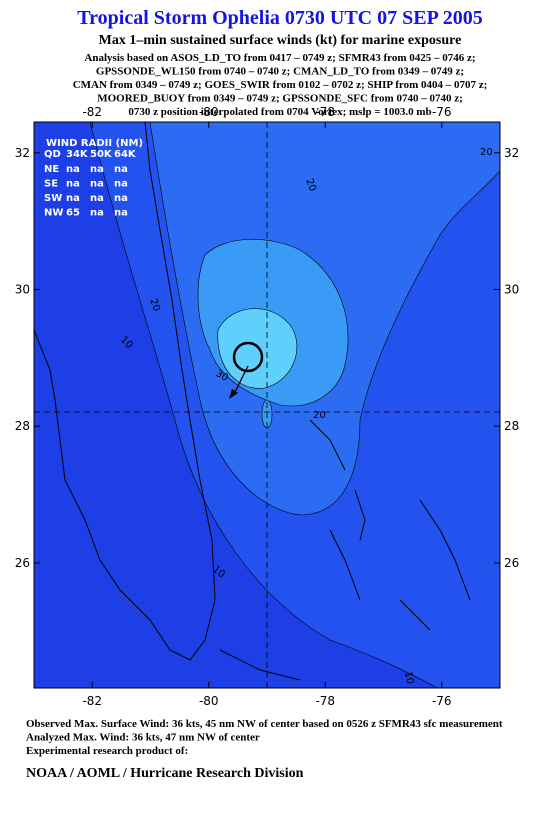  What do you see at coordinates (73, 213) in the screenshot?
I see `wind-radii-cell: 65` at bounding box center [73, 213].